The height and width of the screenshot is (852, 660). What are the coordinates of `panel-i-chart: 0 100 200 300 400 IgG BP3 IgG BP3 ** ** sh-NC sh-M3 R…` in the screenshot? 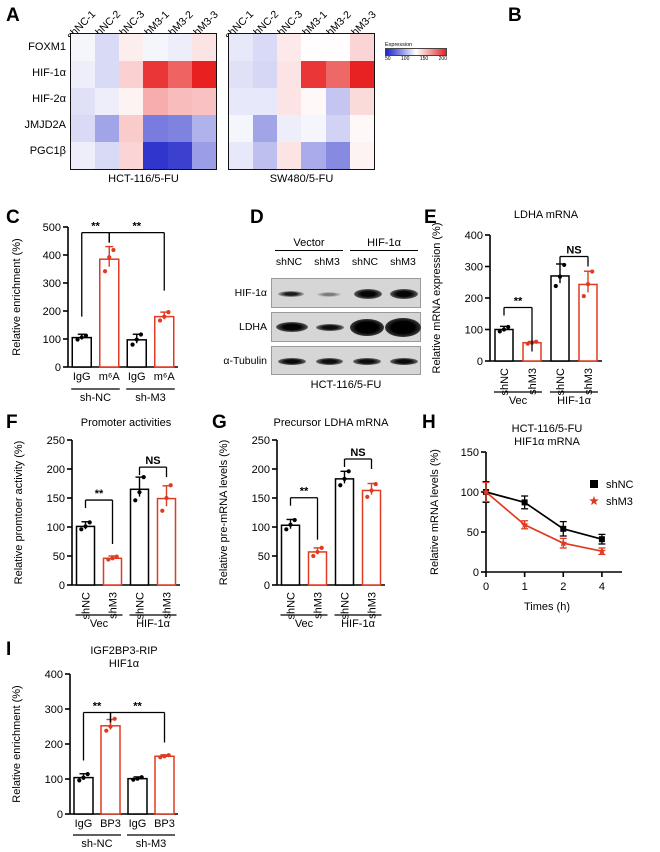 It's located at (94, 747).